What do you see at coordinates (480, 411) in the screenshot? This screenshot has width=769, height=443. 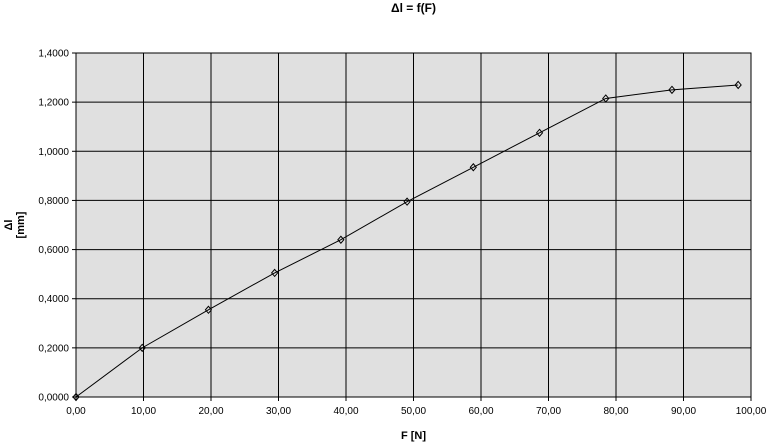 I see `x-tick-label: 60,00` at bounding box center [480, 411].